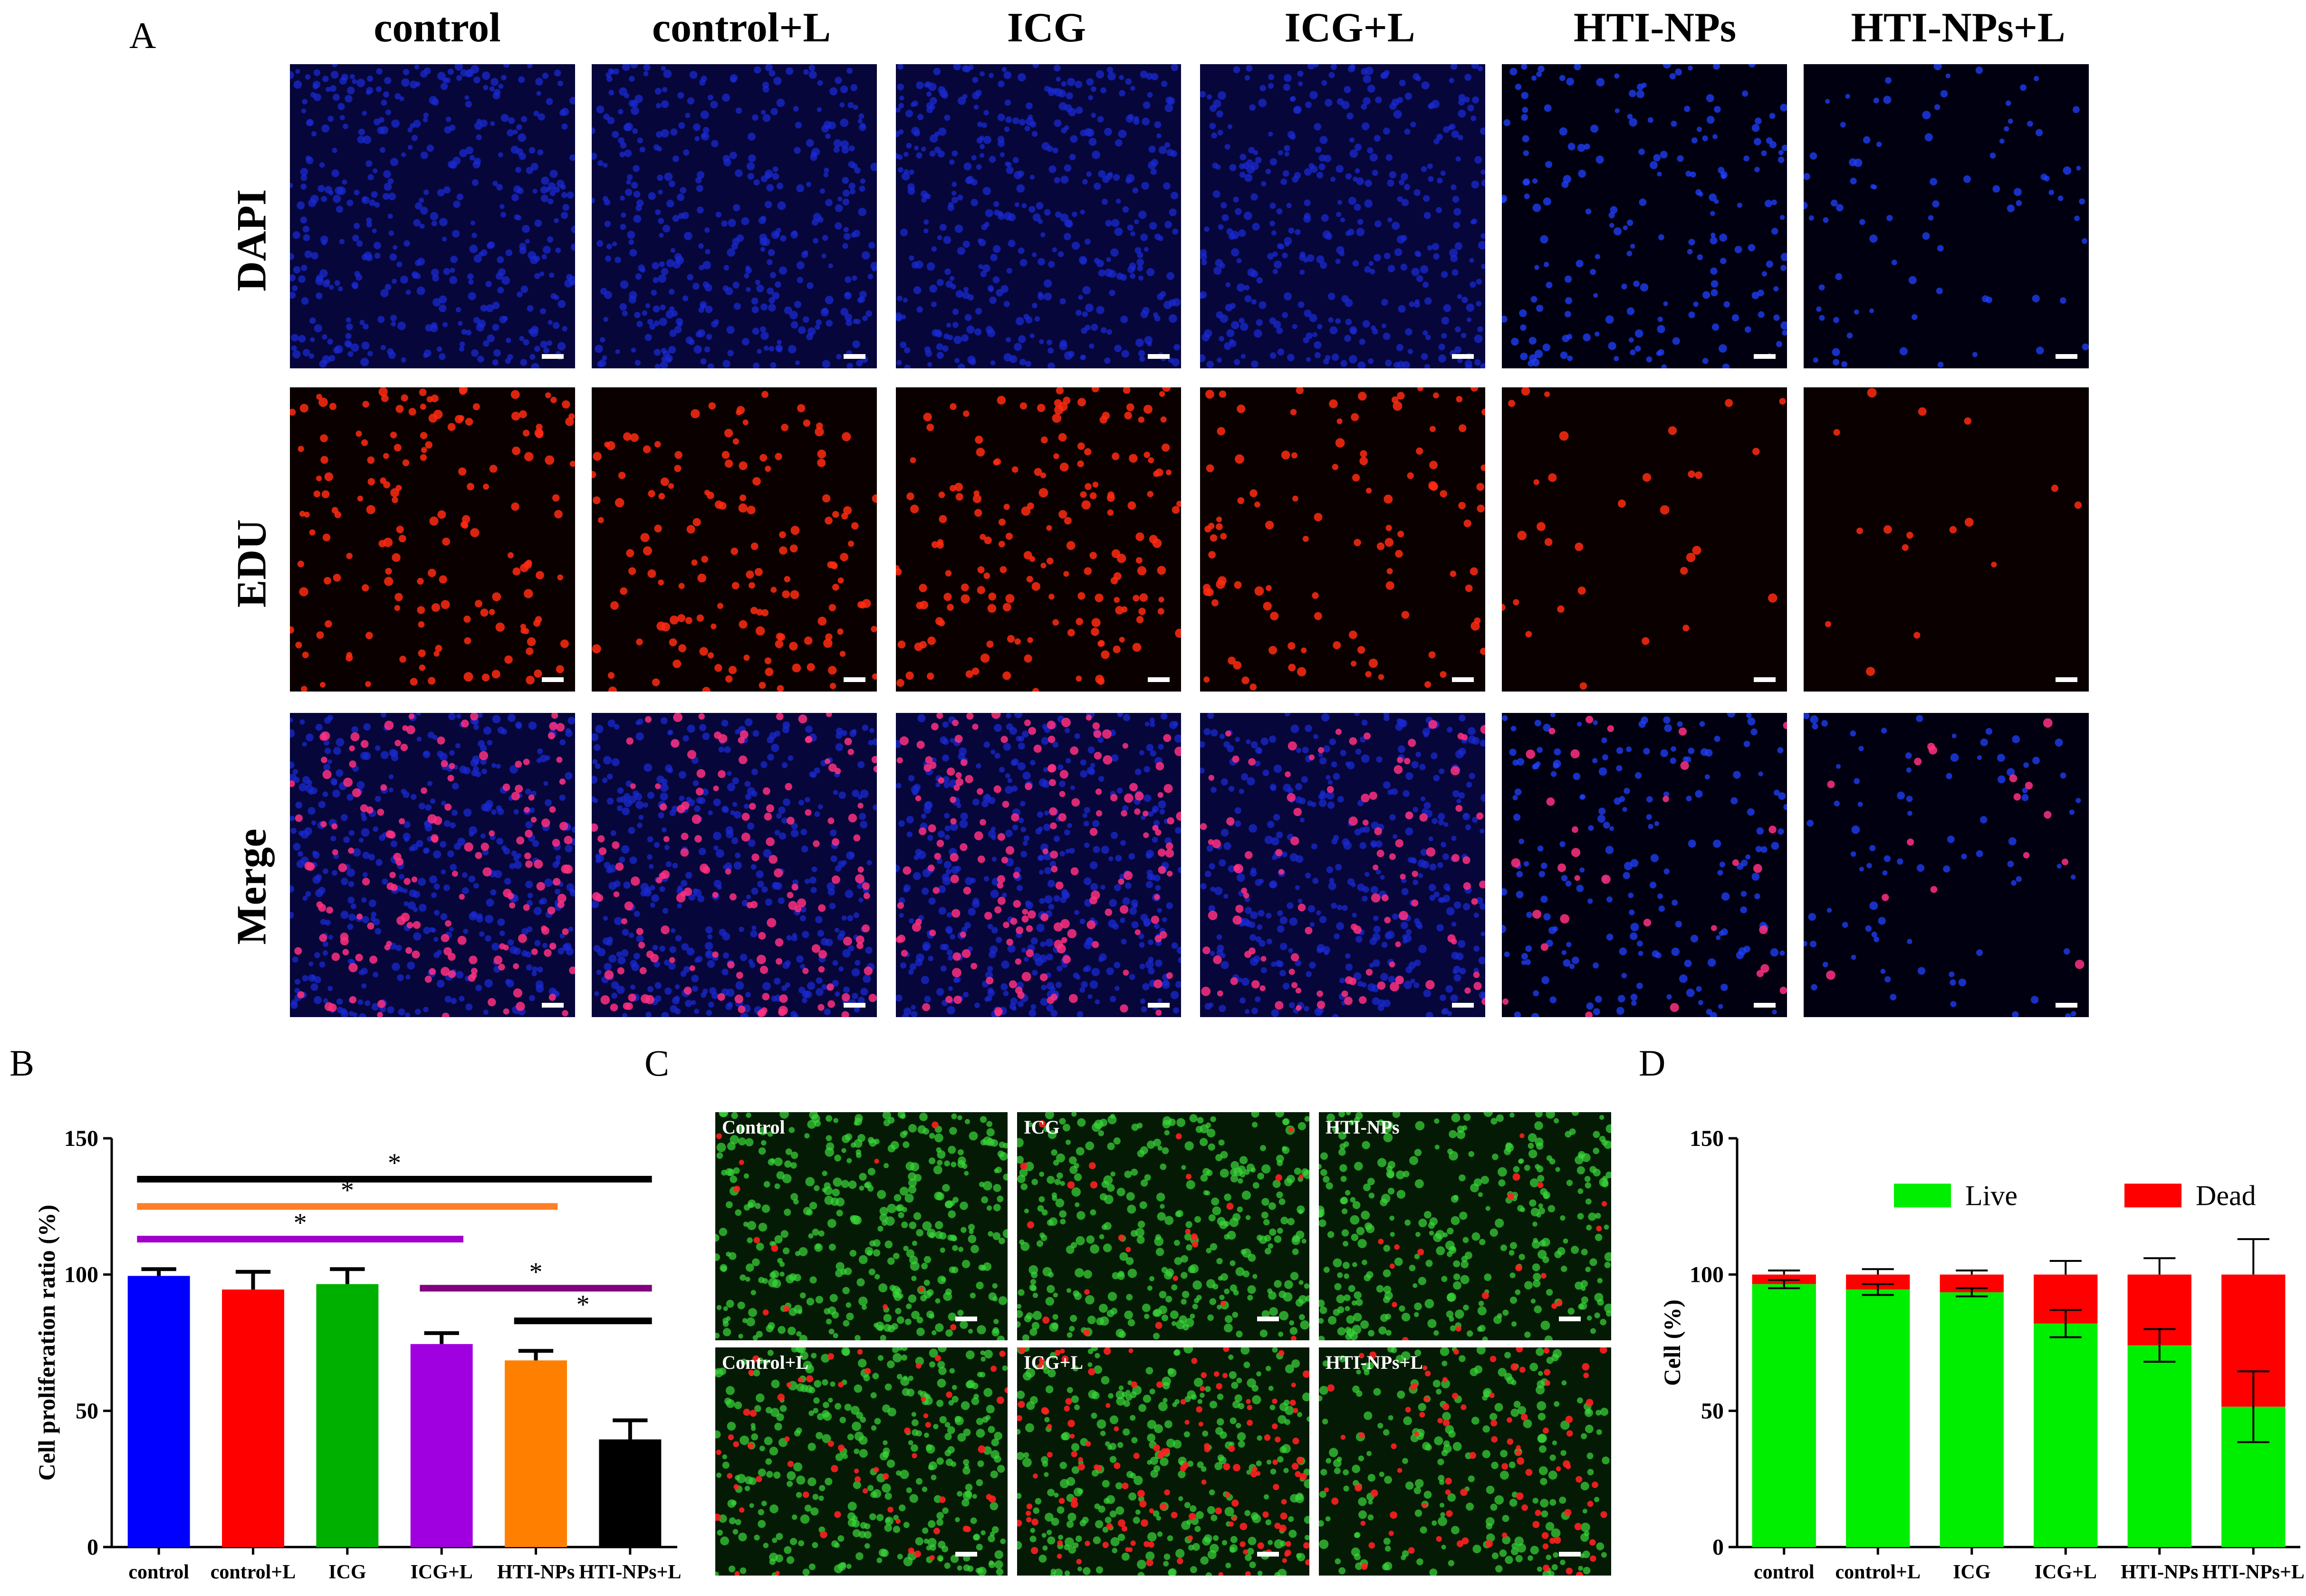 The width and height of the screenshot is (2306, 1596). I want to click on micrograph-dapi-control, so click(432, 216).